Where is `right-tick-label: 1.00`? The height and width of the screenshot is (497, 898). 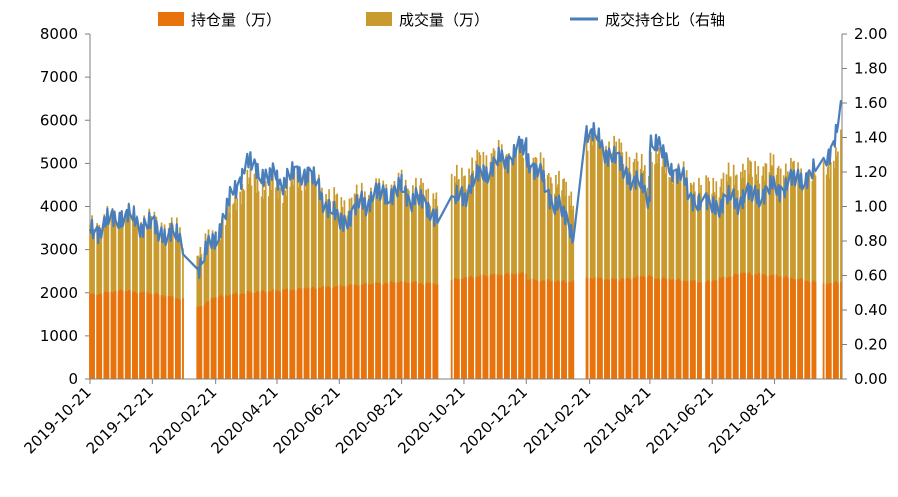
right-tick-label: 1.00 is located at coordinates (870, 207).